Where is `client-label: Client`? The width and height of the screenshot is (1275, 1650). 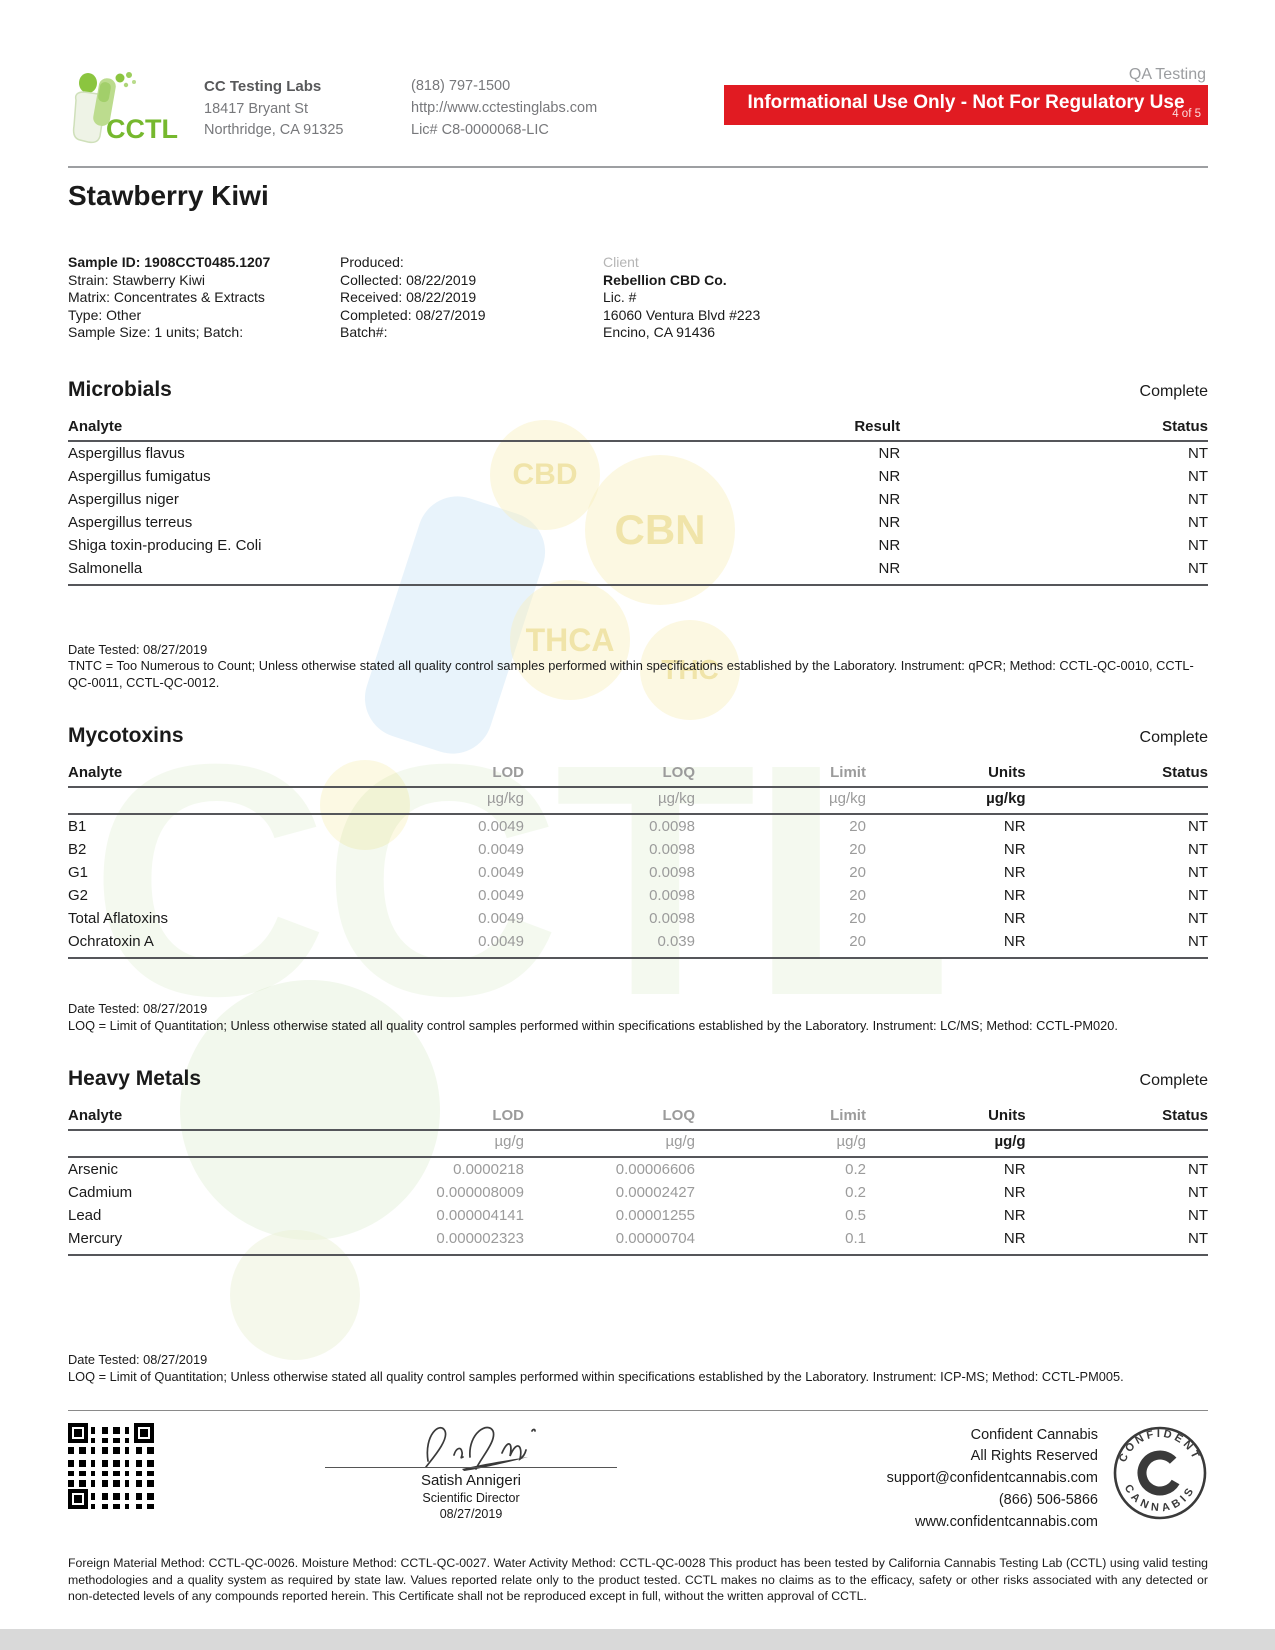 client-label: Client is located at coordinates (621, 262).